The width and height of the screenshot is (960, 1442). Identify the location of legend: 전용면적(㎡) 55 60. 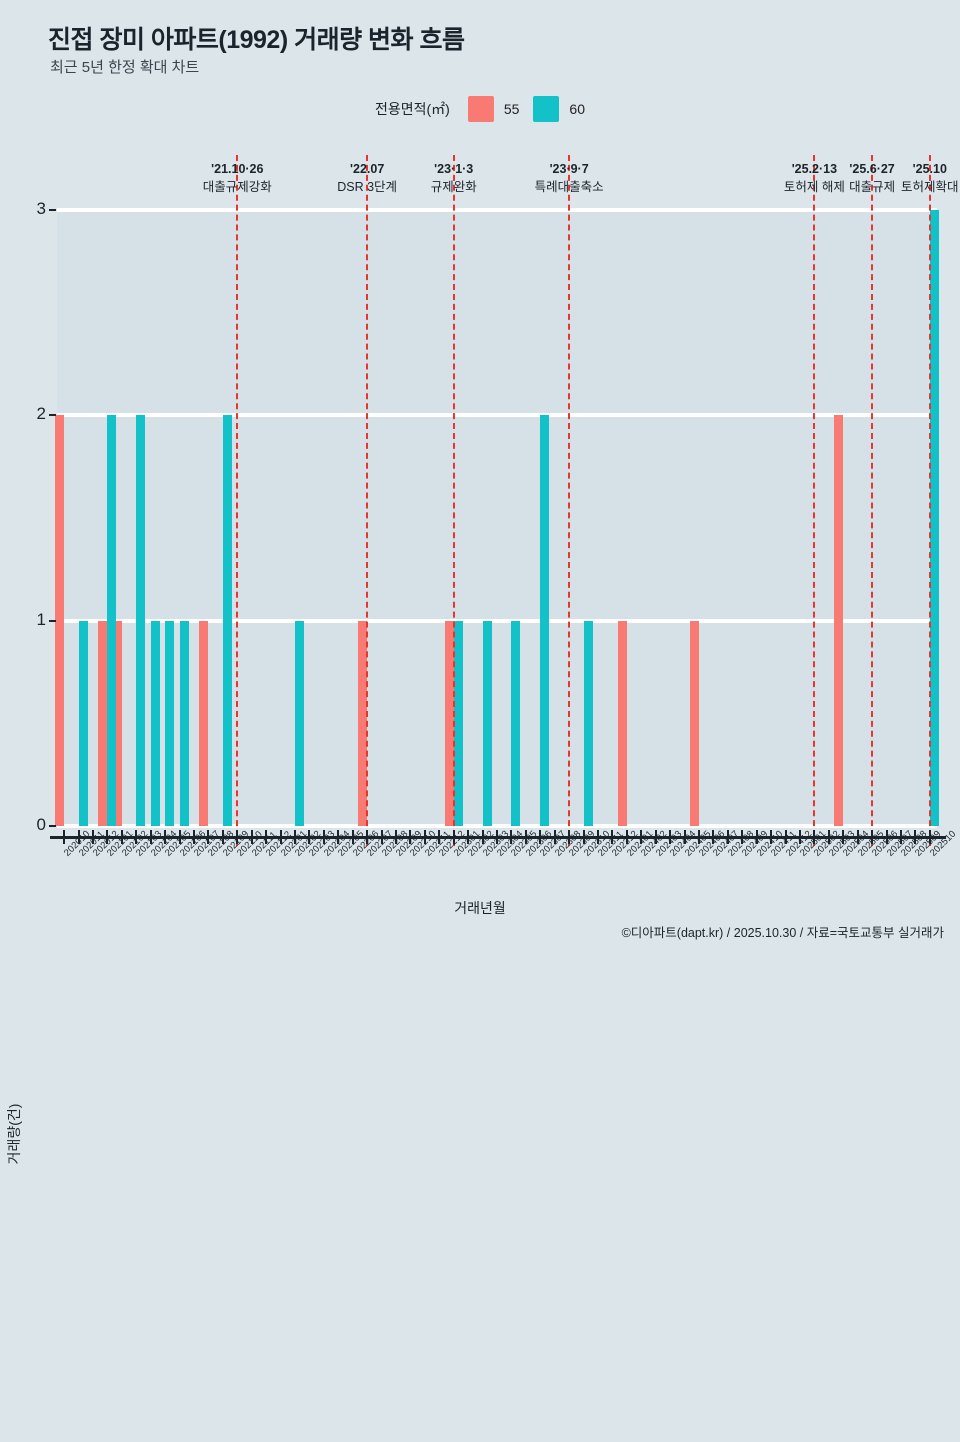
(480, 109).